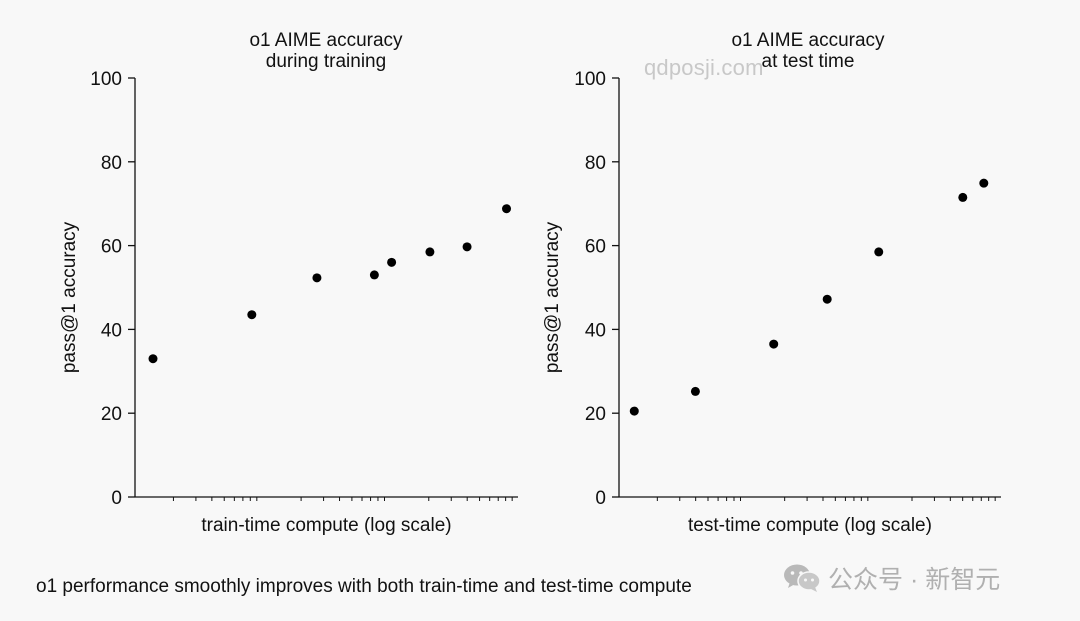  Describe the element at coordinates (326, 525) in the screenshot. I see `x-axis-label: train-time compute (log scale)` at that location.